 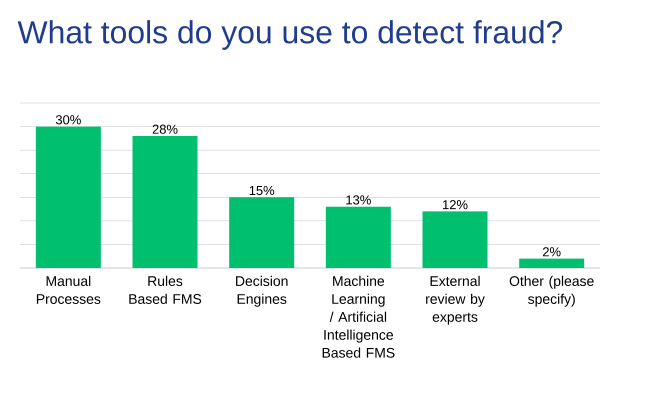 What do you see at coordinates (165, 129) in the screenshot?
I see `data-label: 28%` at bounding box center [165, 129].